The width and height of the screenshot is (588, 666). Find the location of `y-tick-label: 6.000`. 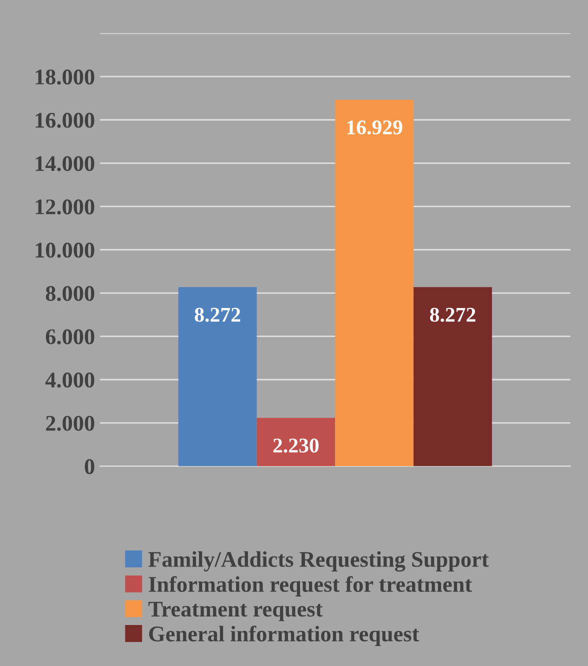

y-tick-label: 6.000 is located at coordinates (70, 336).